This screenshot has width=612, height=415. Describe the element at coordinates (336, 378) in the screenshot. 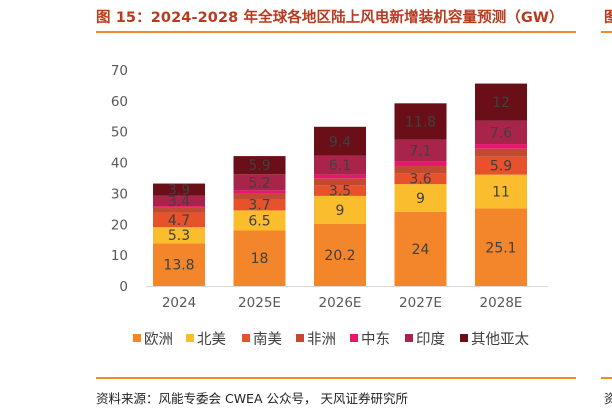

I see `source-rule` at that location.